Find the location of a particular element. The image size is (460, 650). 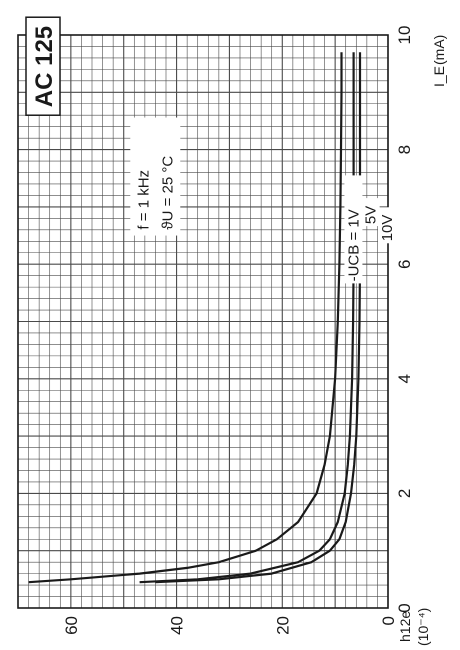

x-tick-label: 6 is located at coordinates (404, 263).